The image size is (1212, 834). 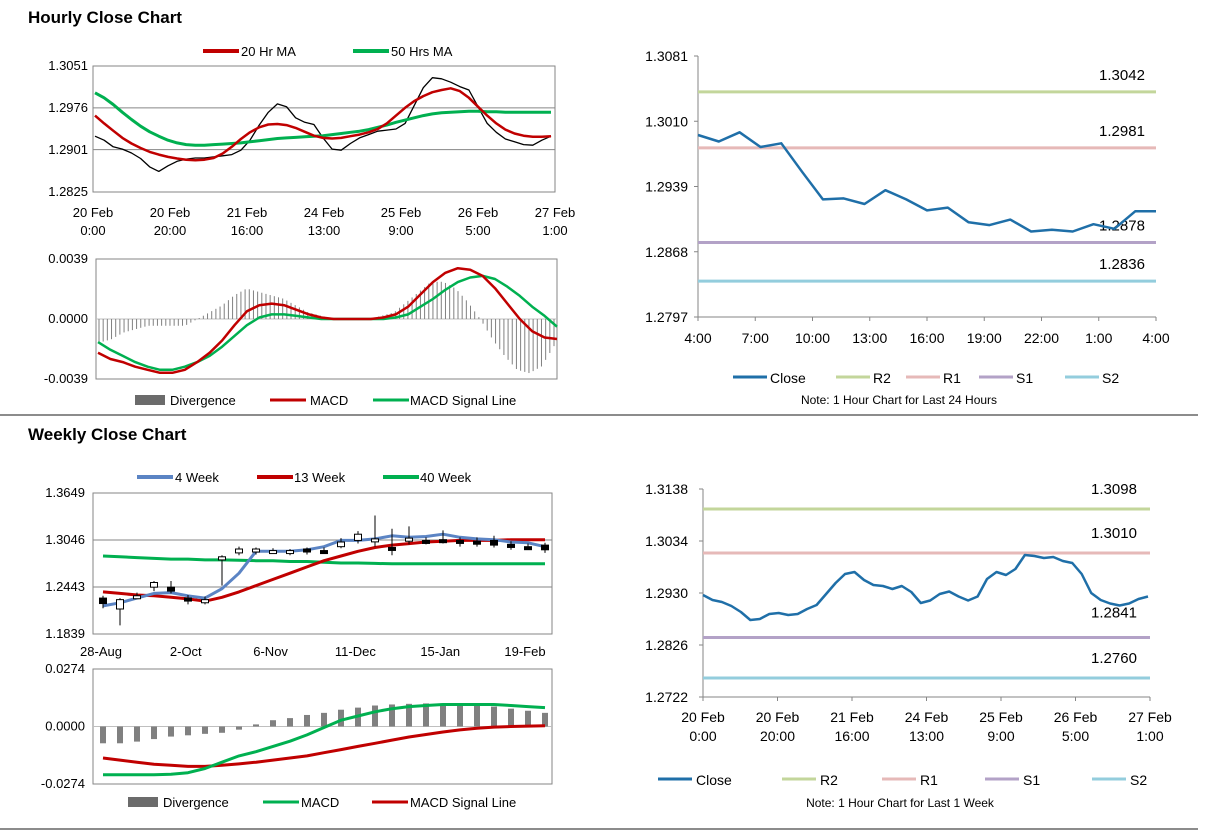 I want to click on legend-w-signal-label: MACD Signal Line, so click(x=463, y=802).